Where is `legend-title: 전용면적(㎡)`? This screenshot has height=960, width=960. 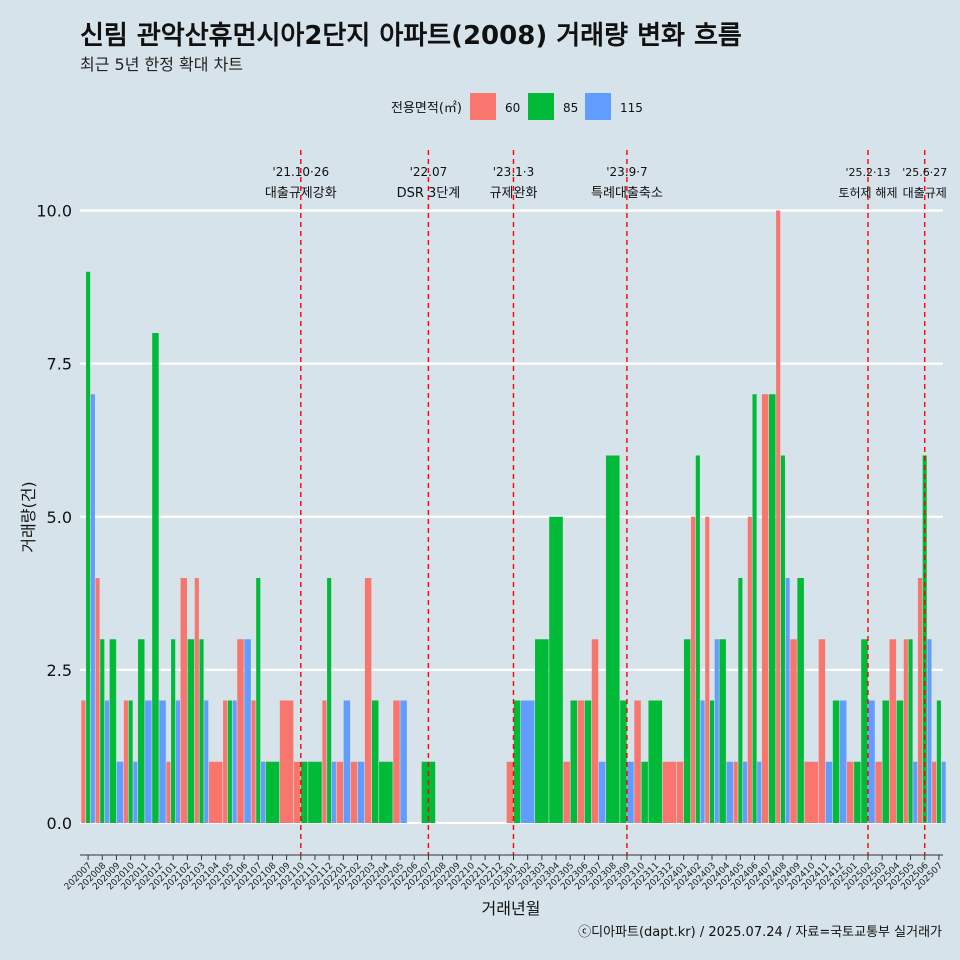
legend-title: 전용면적(㎡) is located at coordinates (426, 108).